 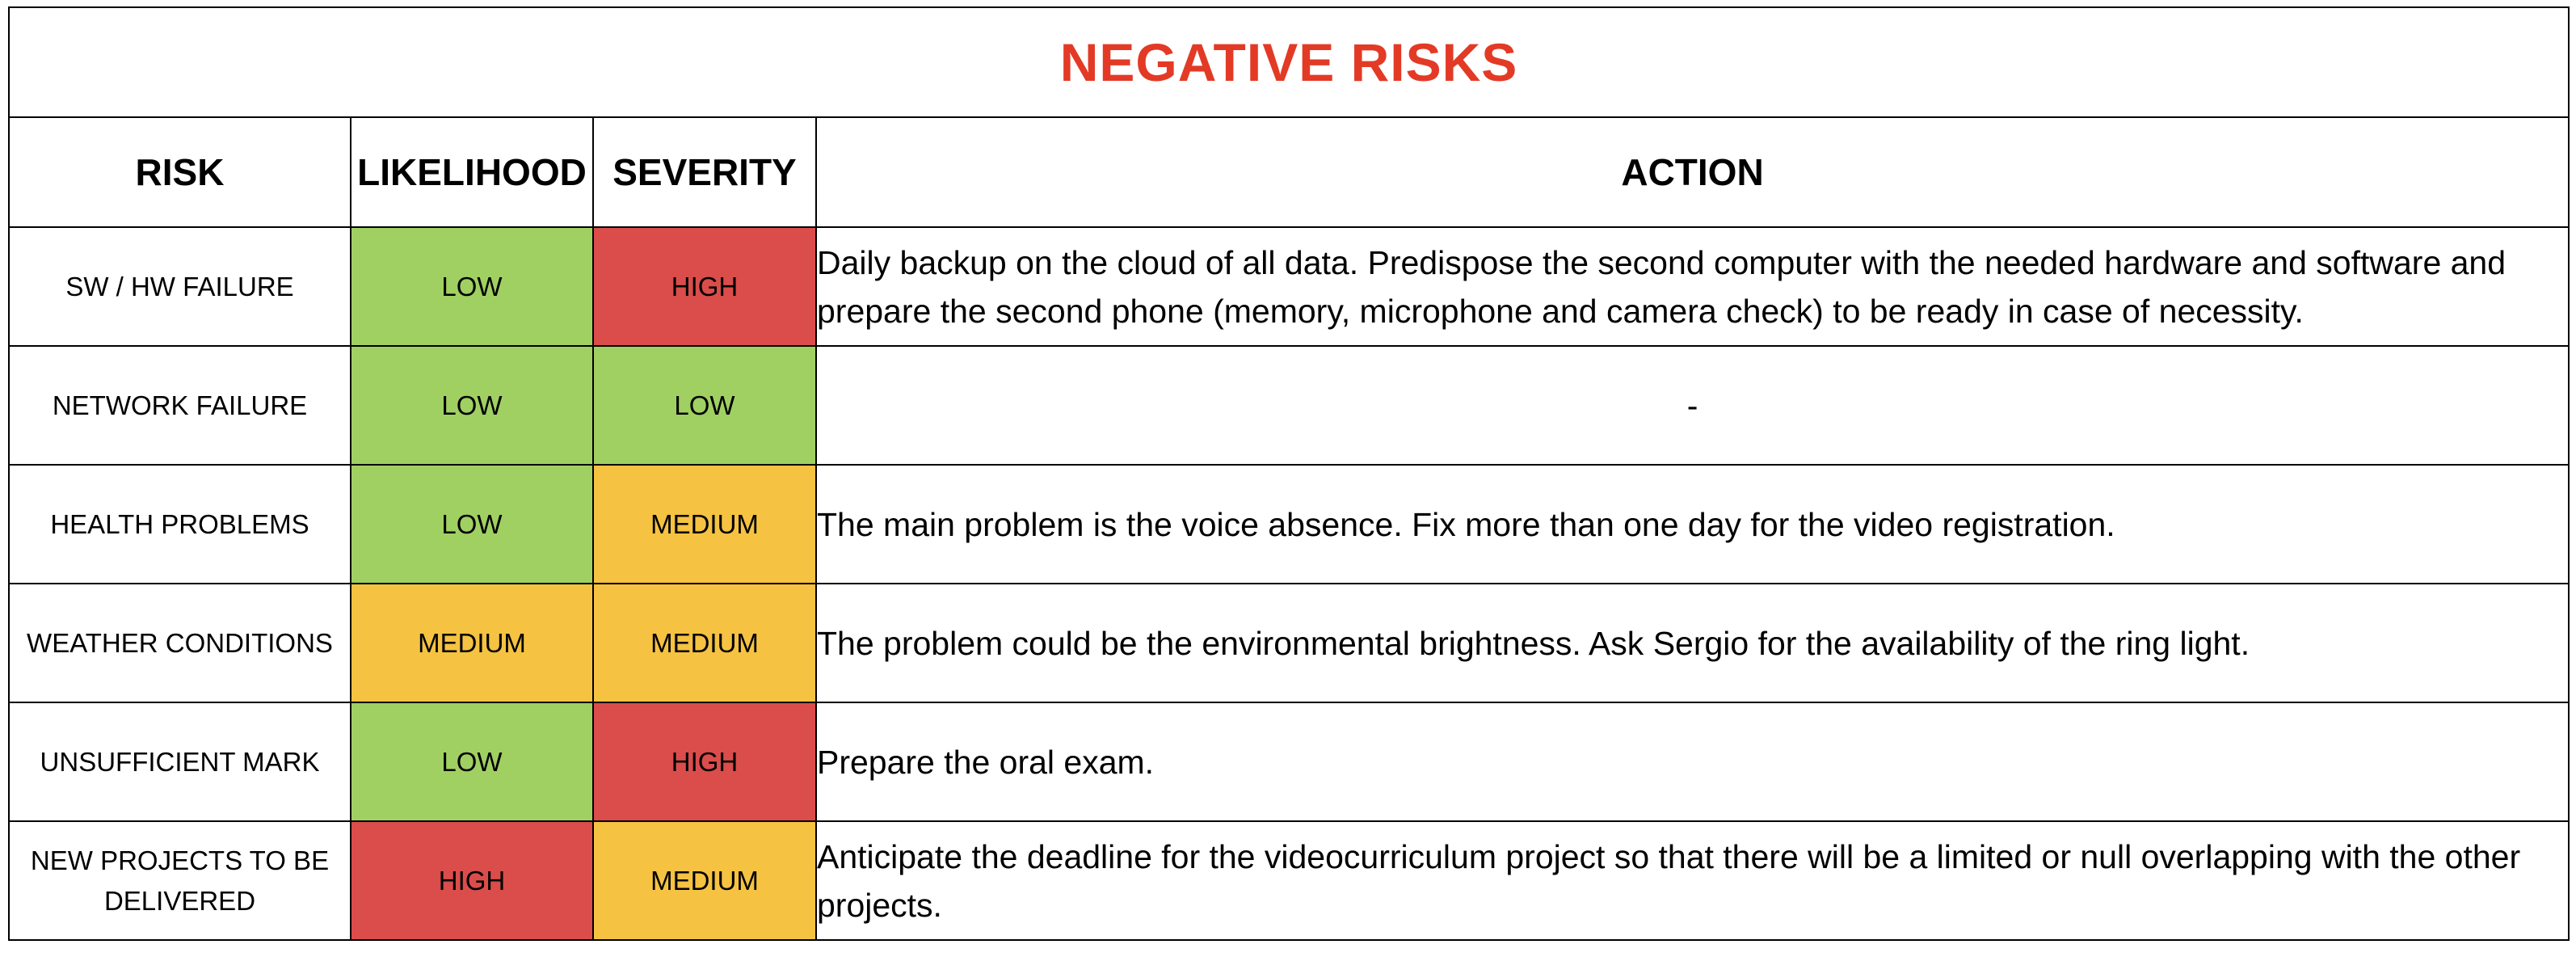 What do you see at coordinates (179, 643) in the screenshot?
I see `risk-name: WEATHER CONDITIONS` at bounding box center [179, 643].